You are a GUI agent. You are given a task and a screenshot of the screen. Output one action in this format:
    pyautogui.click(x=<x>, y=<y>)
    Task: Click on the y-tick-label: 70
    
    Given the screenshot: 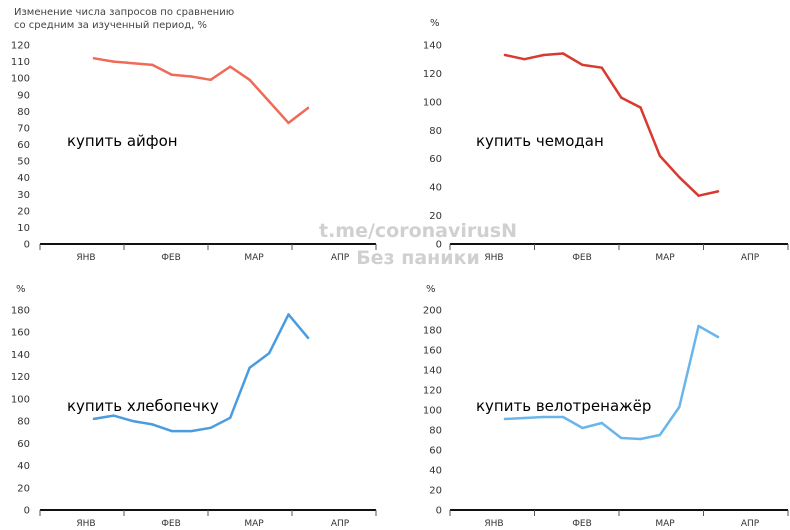 What is the action you would take?
    pyautogui.click(x=23, y=128)
    